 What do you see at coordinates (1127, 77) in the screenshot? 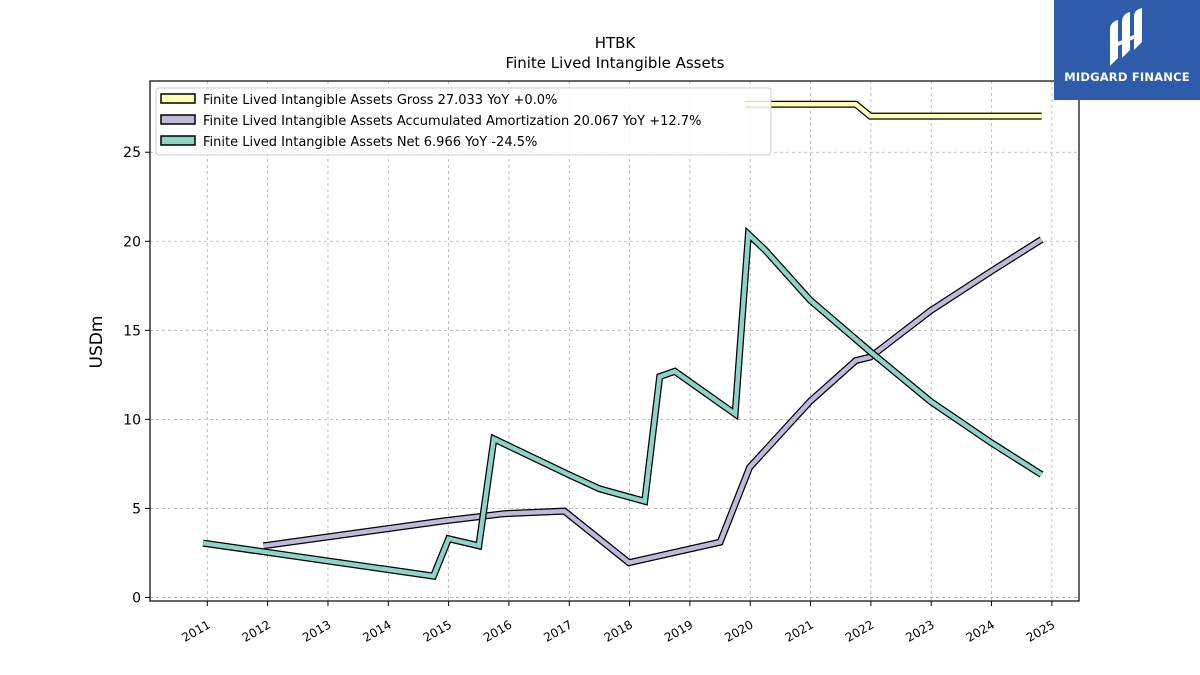
I see `brand-name: MIDGARD FINANCE` at bounding box center [1127, 77].